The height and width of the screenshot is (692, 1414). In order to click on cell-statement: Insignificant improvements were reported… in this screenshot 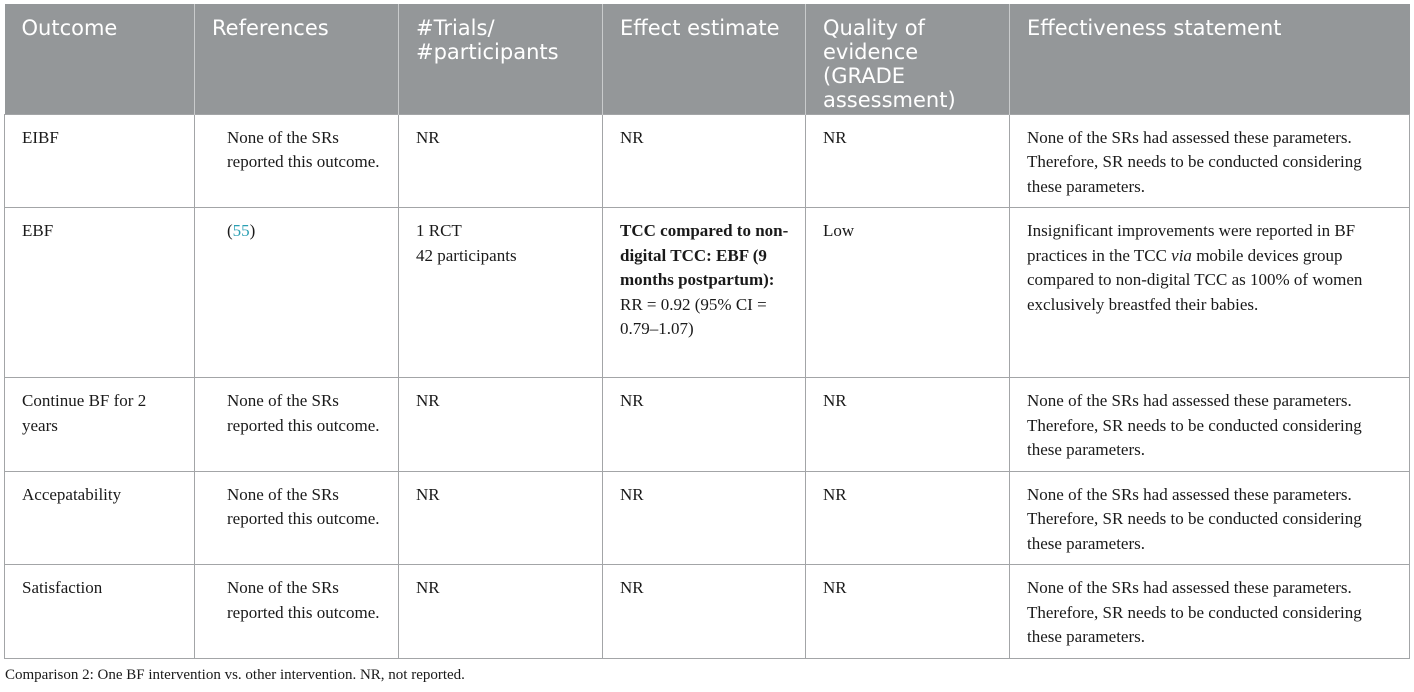, I will do `click(1209, 292)`.